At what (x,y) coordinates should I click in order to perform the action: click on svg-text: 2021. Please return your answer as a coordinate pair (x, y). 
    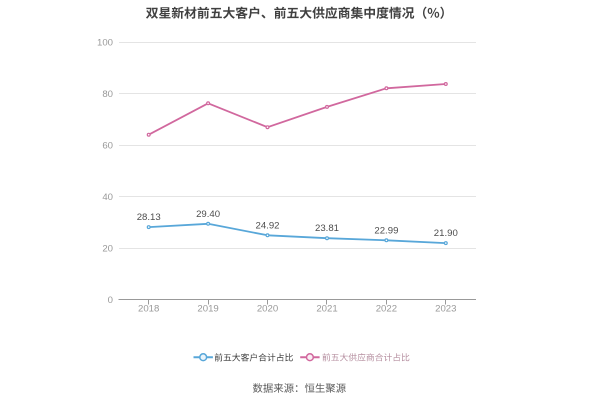
    Looking at the image, I should click on (326, 308).